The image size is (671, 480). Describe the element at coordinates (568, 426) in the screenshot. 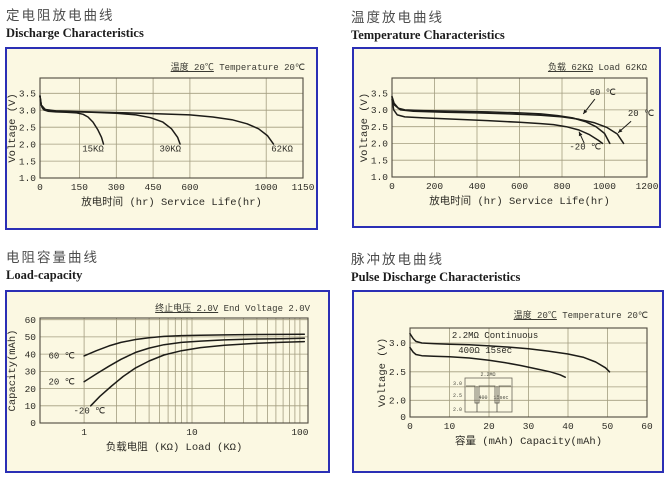

I see `x-tick-label: 40` at that location.